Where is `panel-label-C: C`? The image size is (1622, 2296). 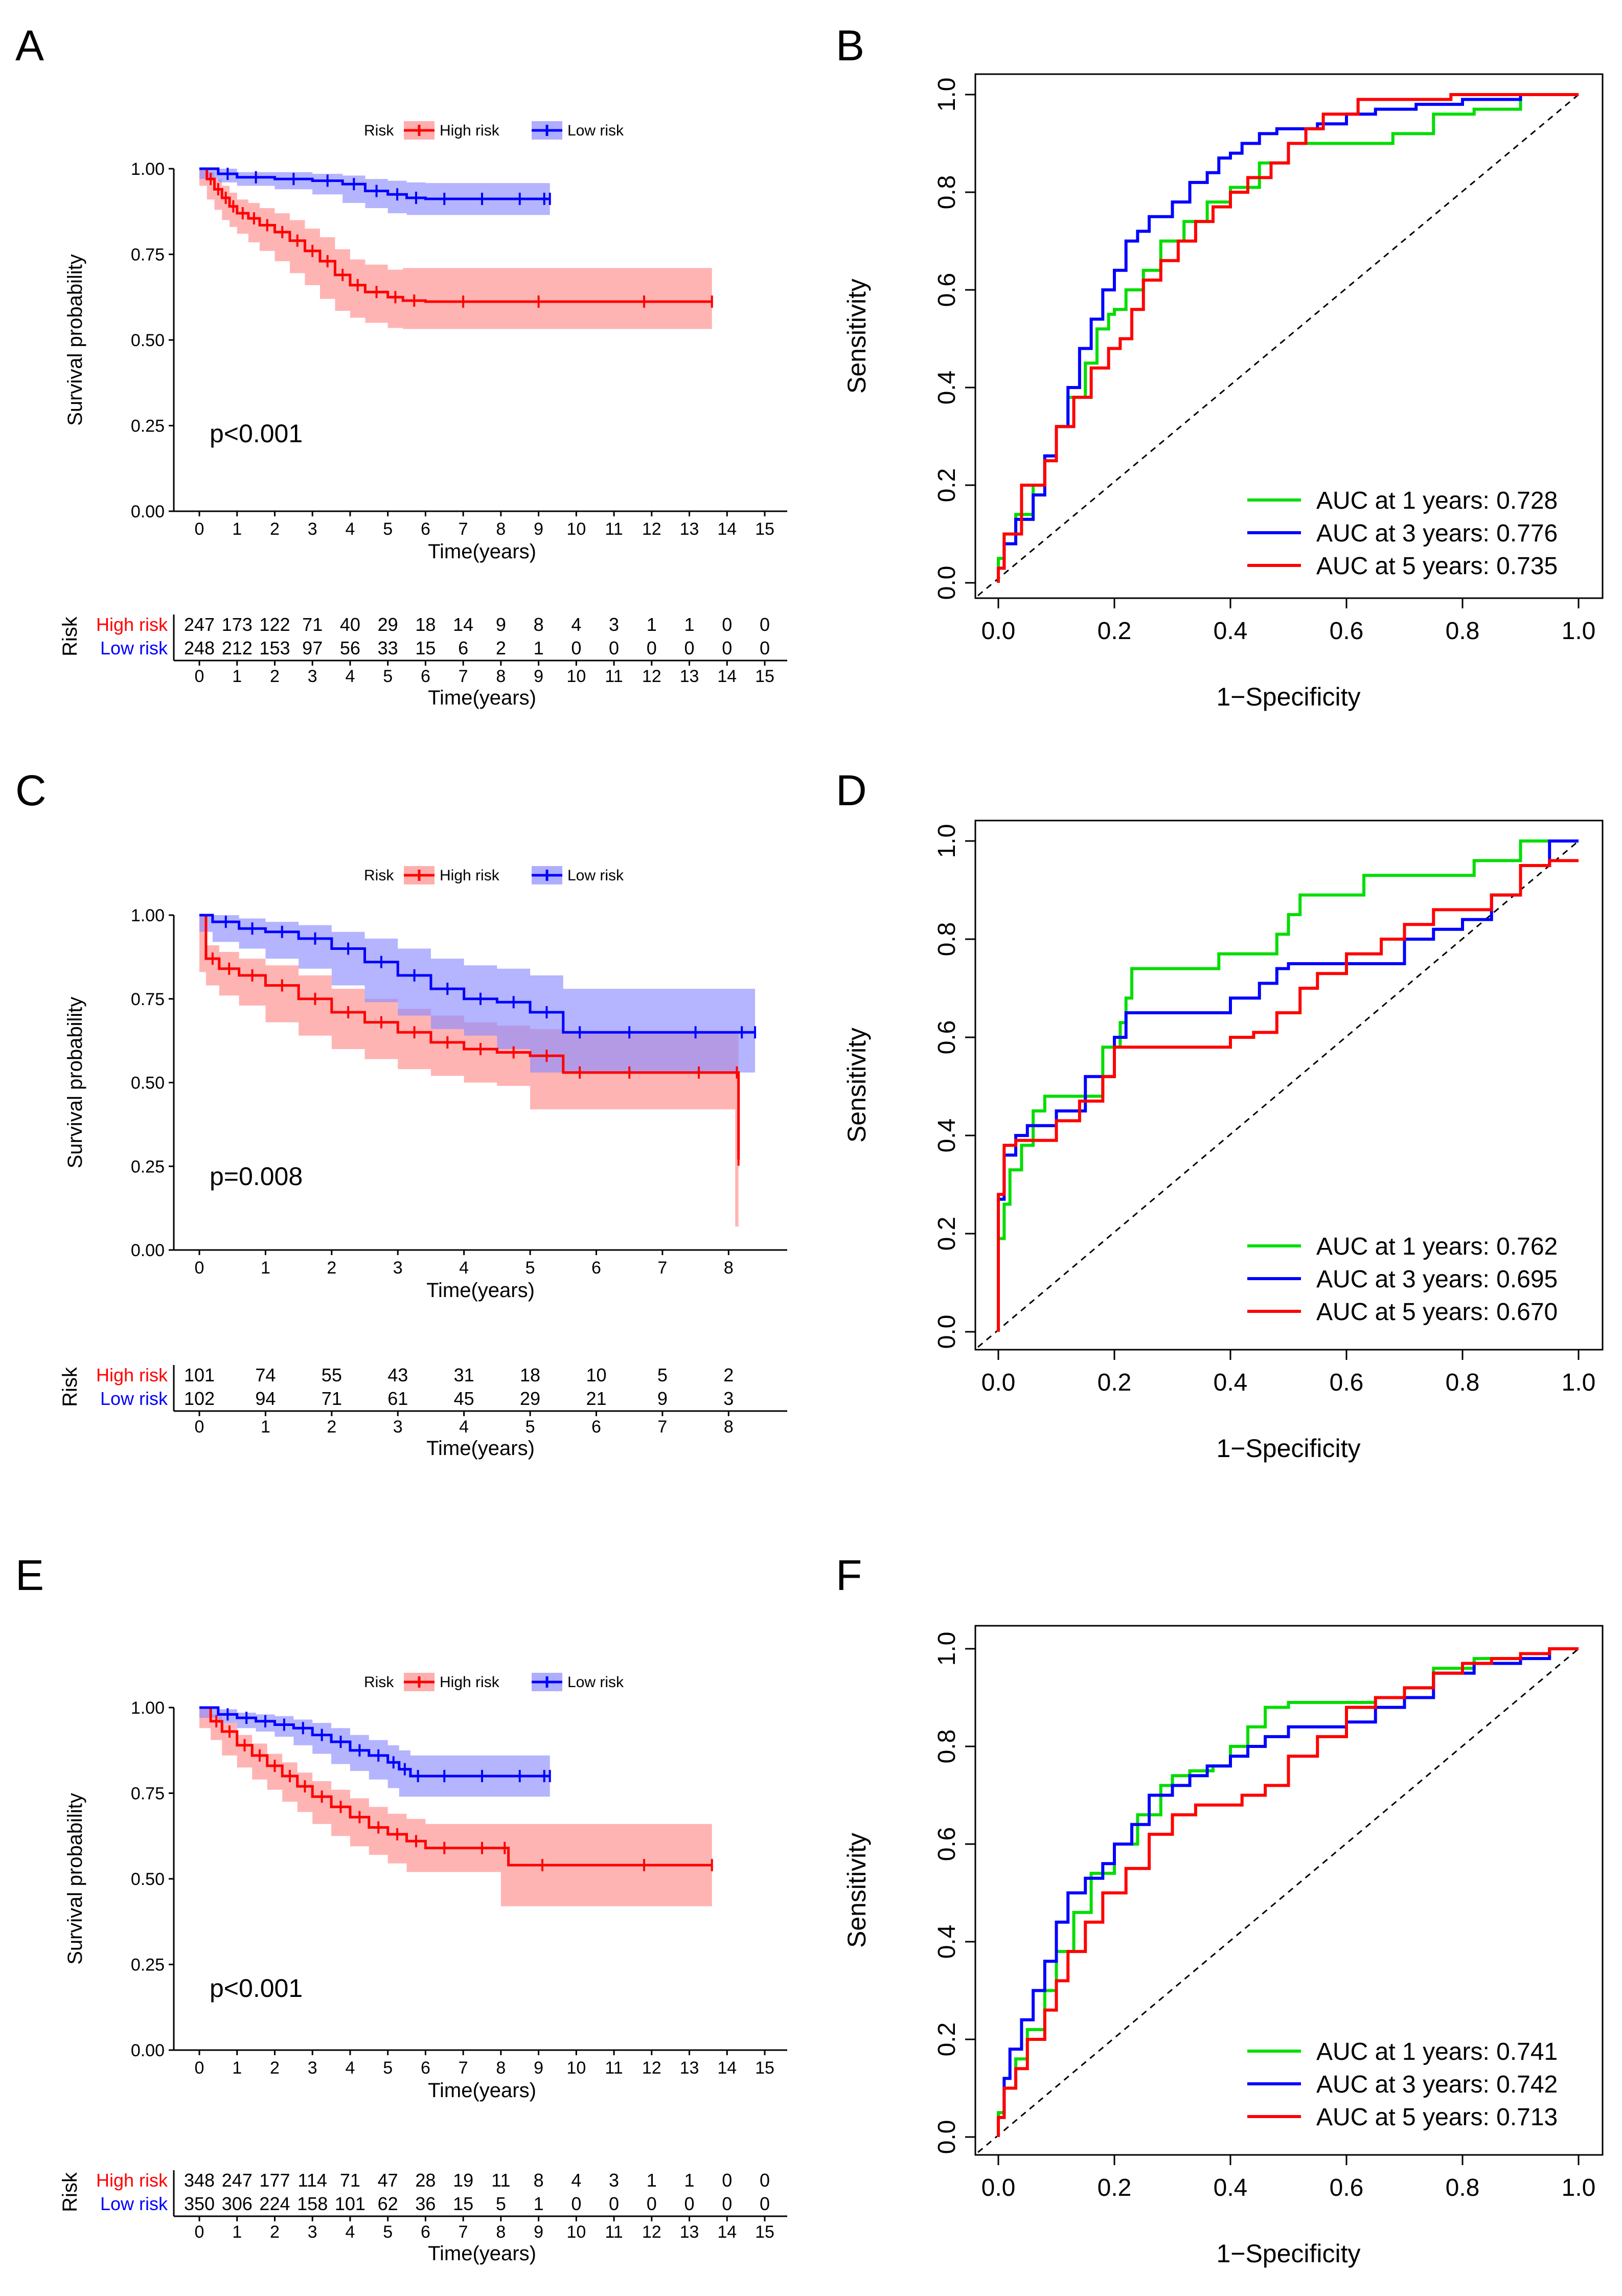 panel-label-C: C is located at coordinates (31, 790).